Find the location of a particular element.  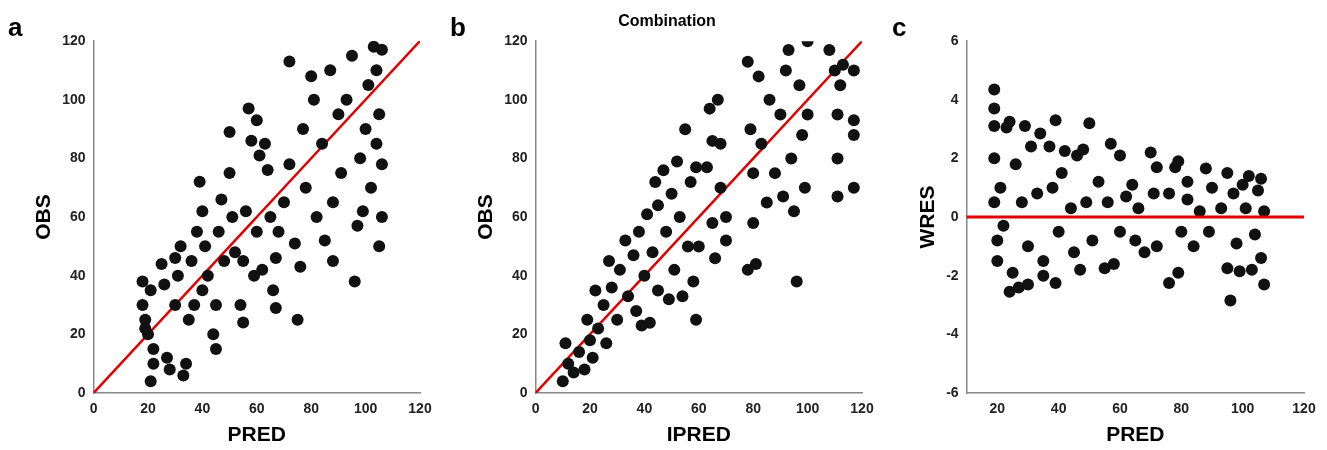

text: c is located at coordinates (899, 27).